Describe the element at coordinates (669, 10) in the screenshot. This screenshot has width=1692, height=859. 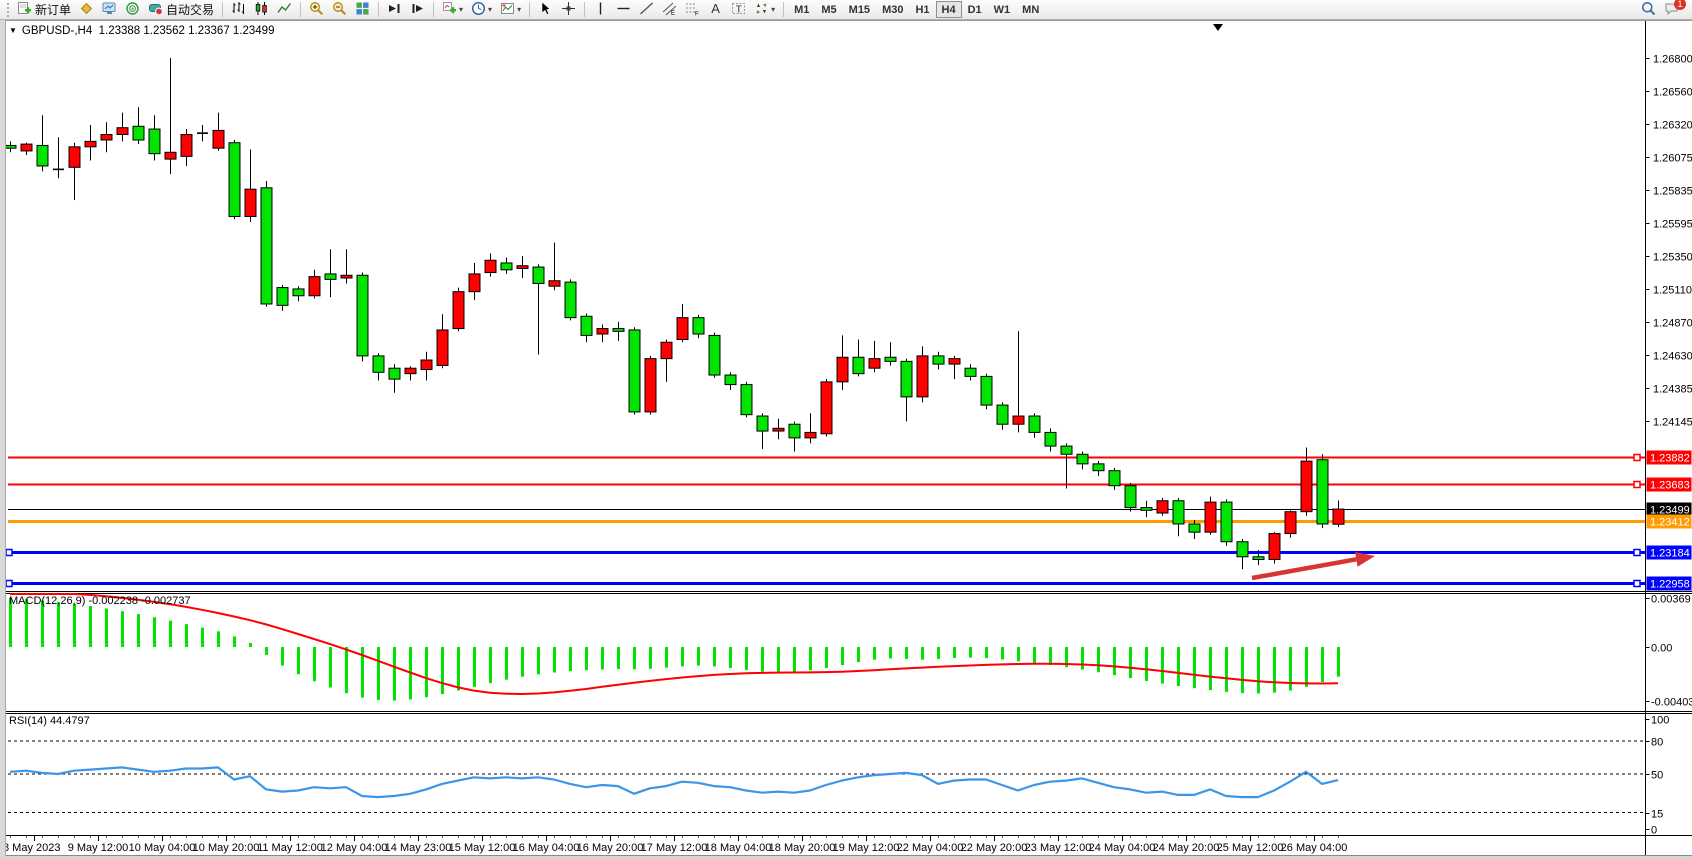
I see `channel-button: E` at that location.